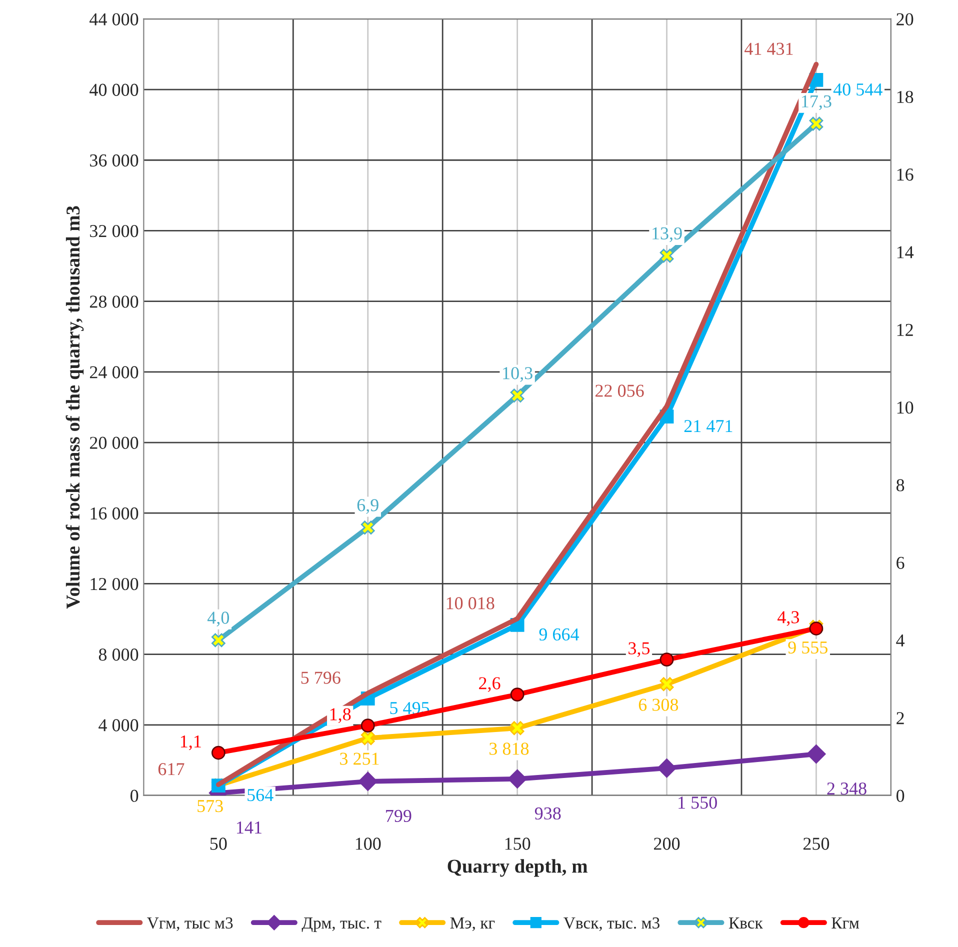  I want to click on y2-tick-label: 6, so click(900, 562).